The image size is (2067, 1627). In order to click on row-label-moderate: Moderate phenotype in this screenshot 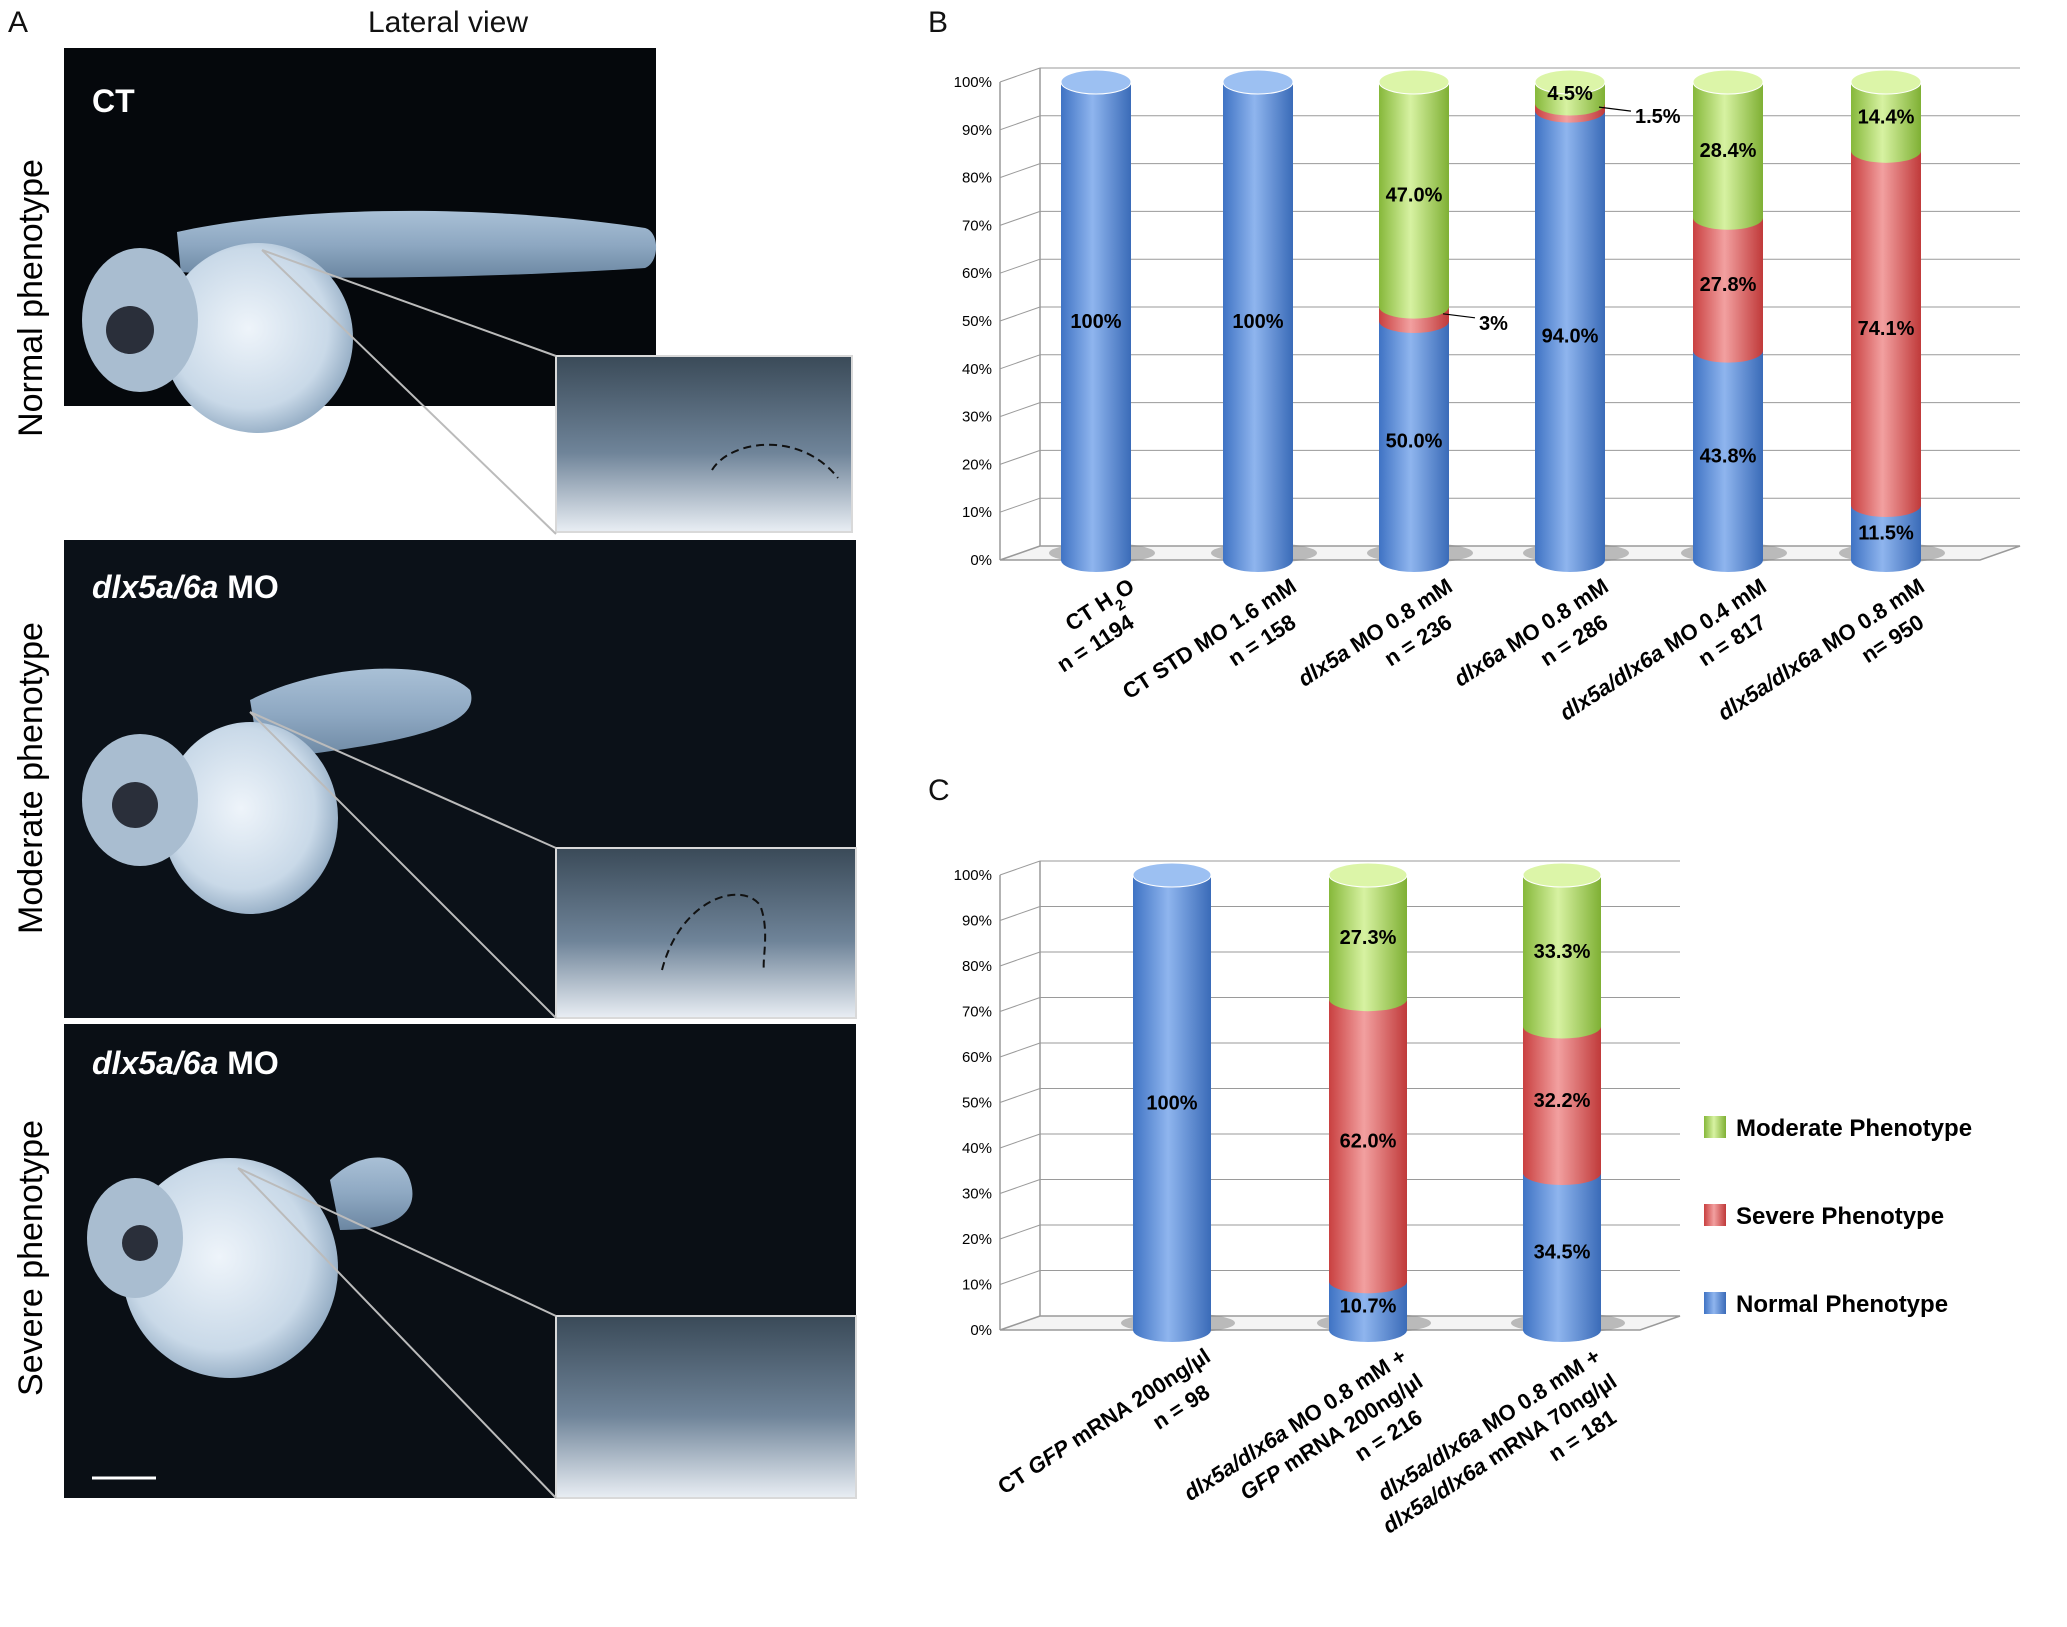, I will do `click(31, 778)`.